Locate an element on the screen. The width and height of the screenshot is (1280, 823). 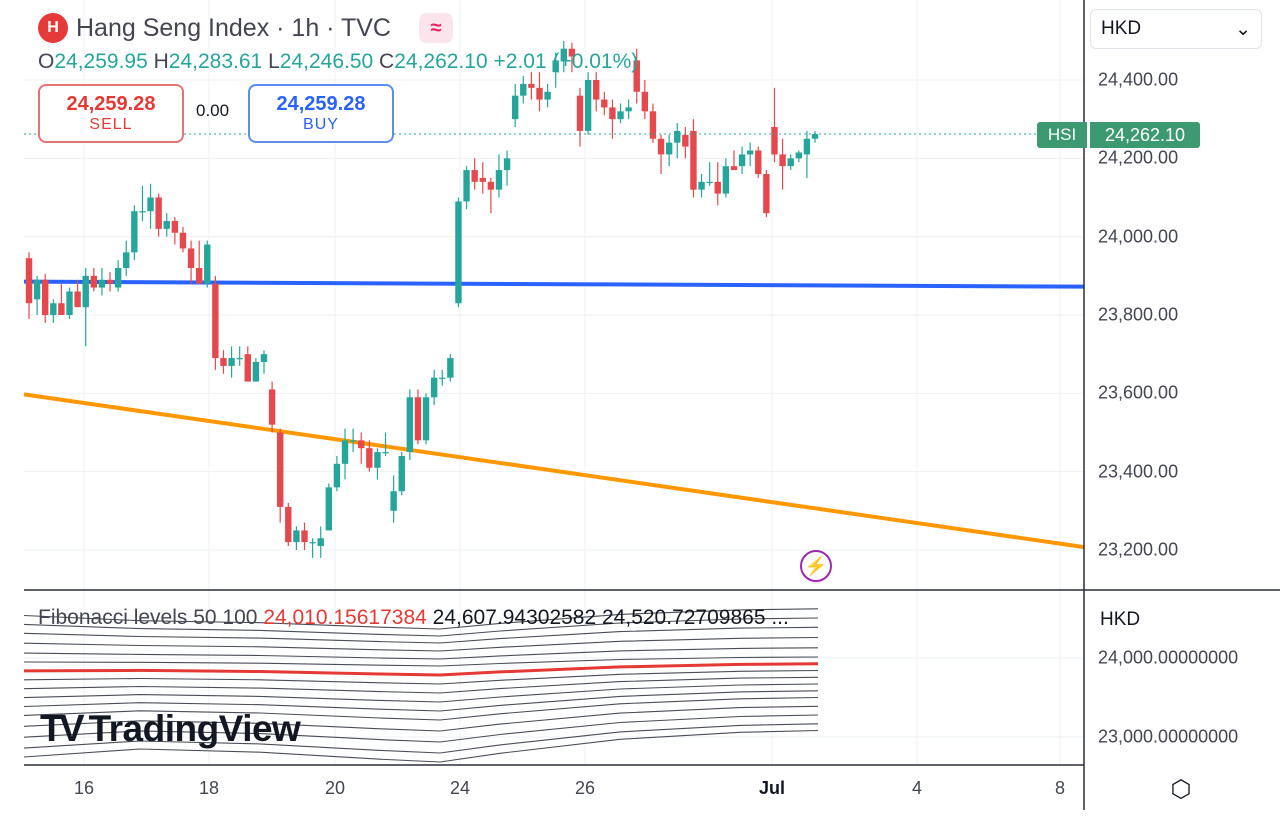
lightning-bolt-icon: ⚡ is located at coordinates (816, 566).